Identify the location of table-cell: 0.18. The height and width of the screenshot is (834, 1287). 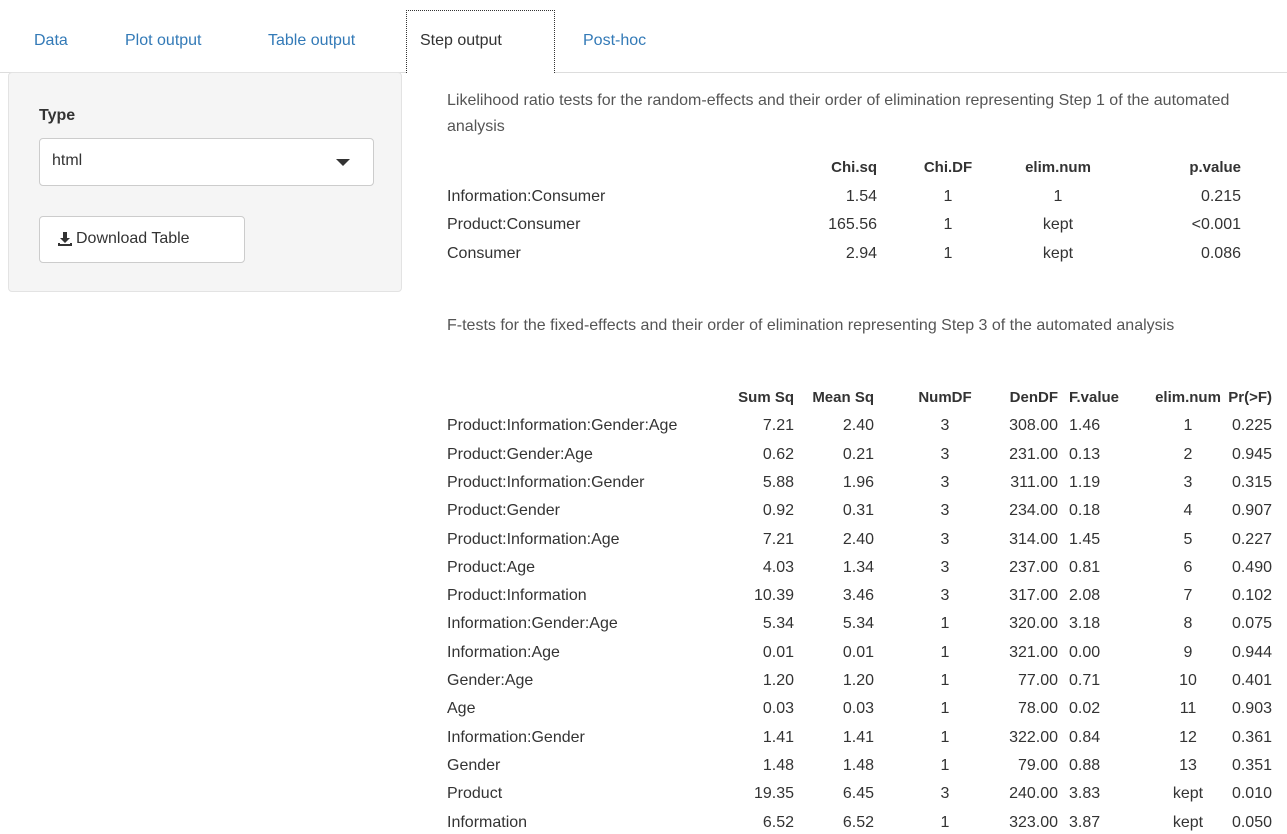
(1085, 511).